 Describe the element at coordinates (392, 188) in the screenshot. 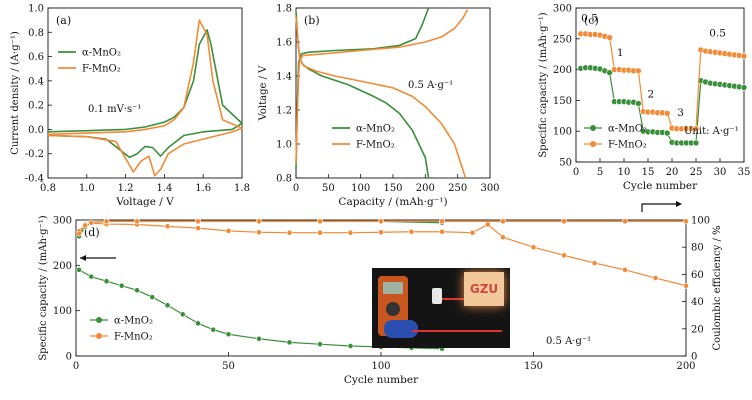

I see `x-tick-label: 150` at that location.